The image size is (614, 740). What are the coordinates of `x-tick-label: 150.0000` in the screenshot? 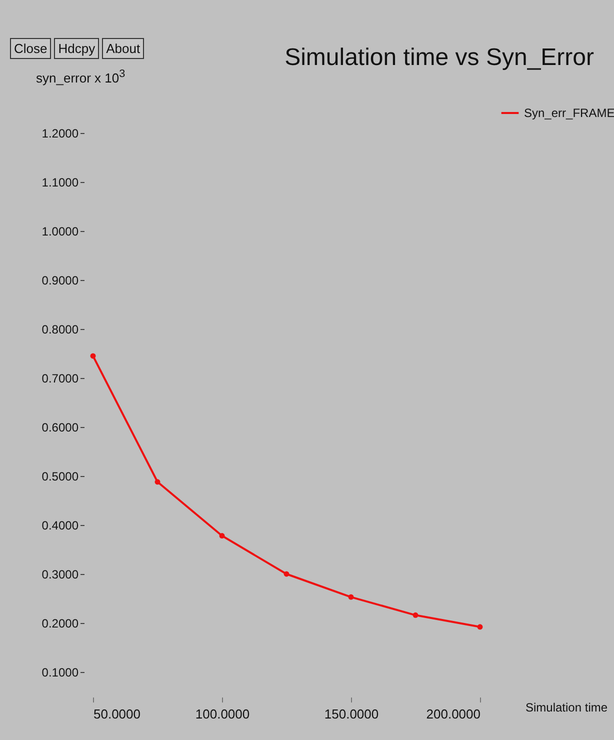 It's located at (351, 714).